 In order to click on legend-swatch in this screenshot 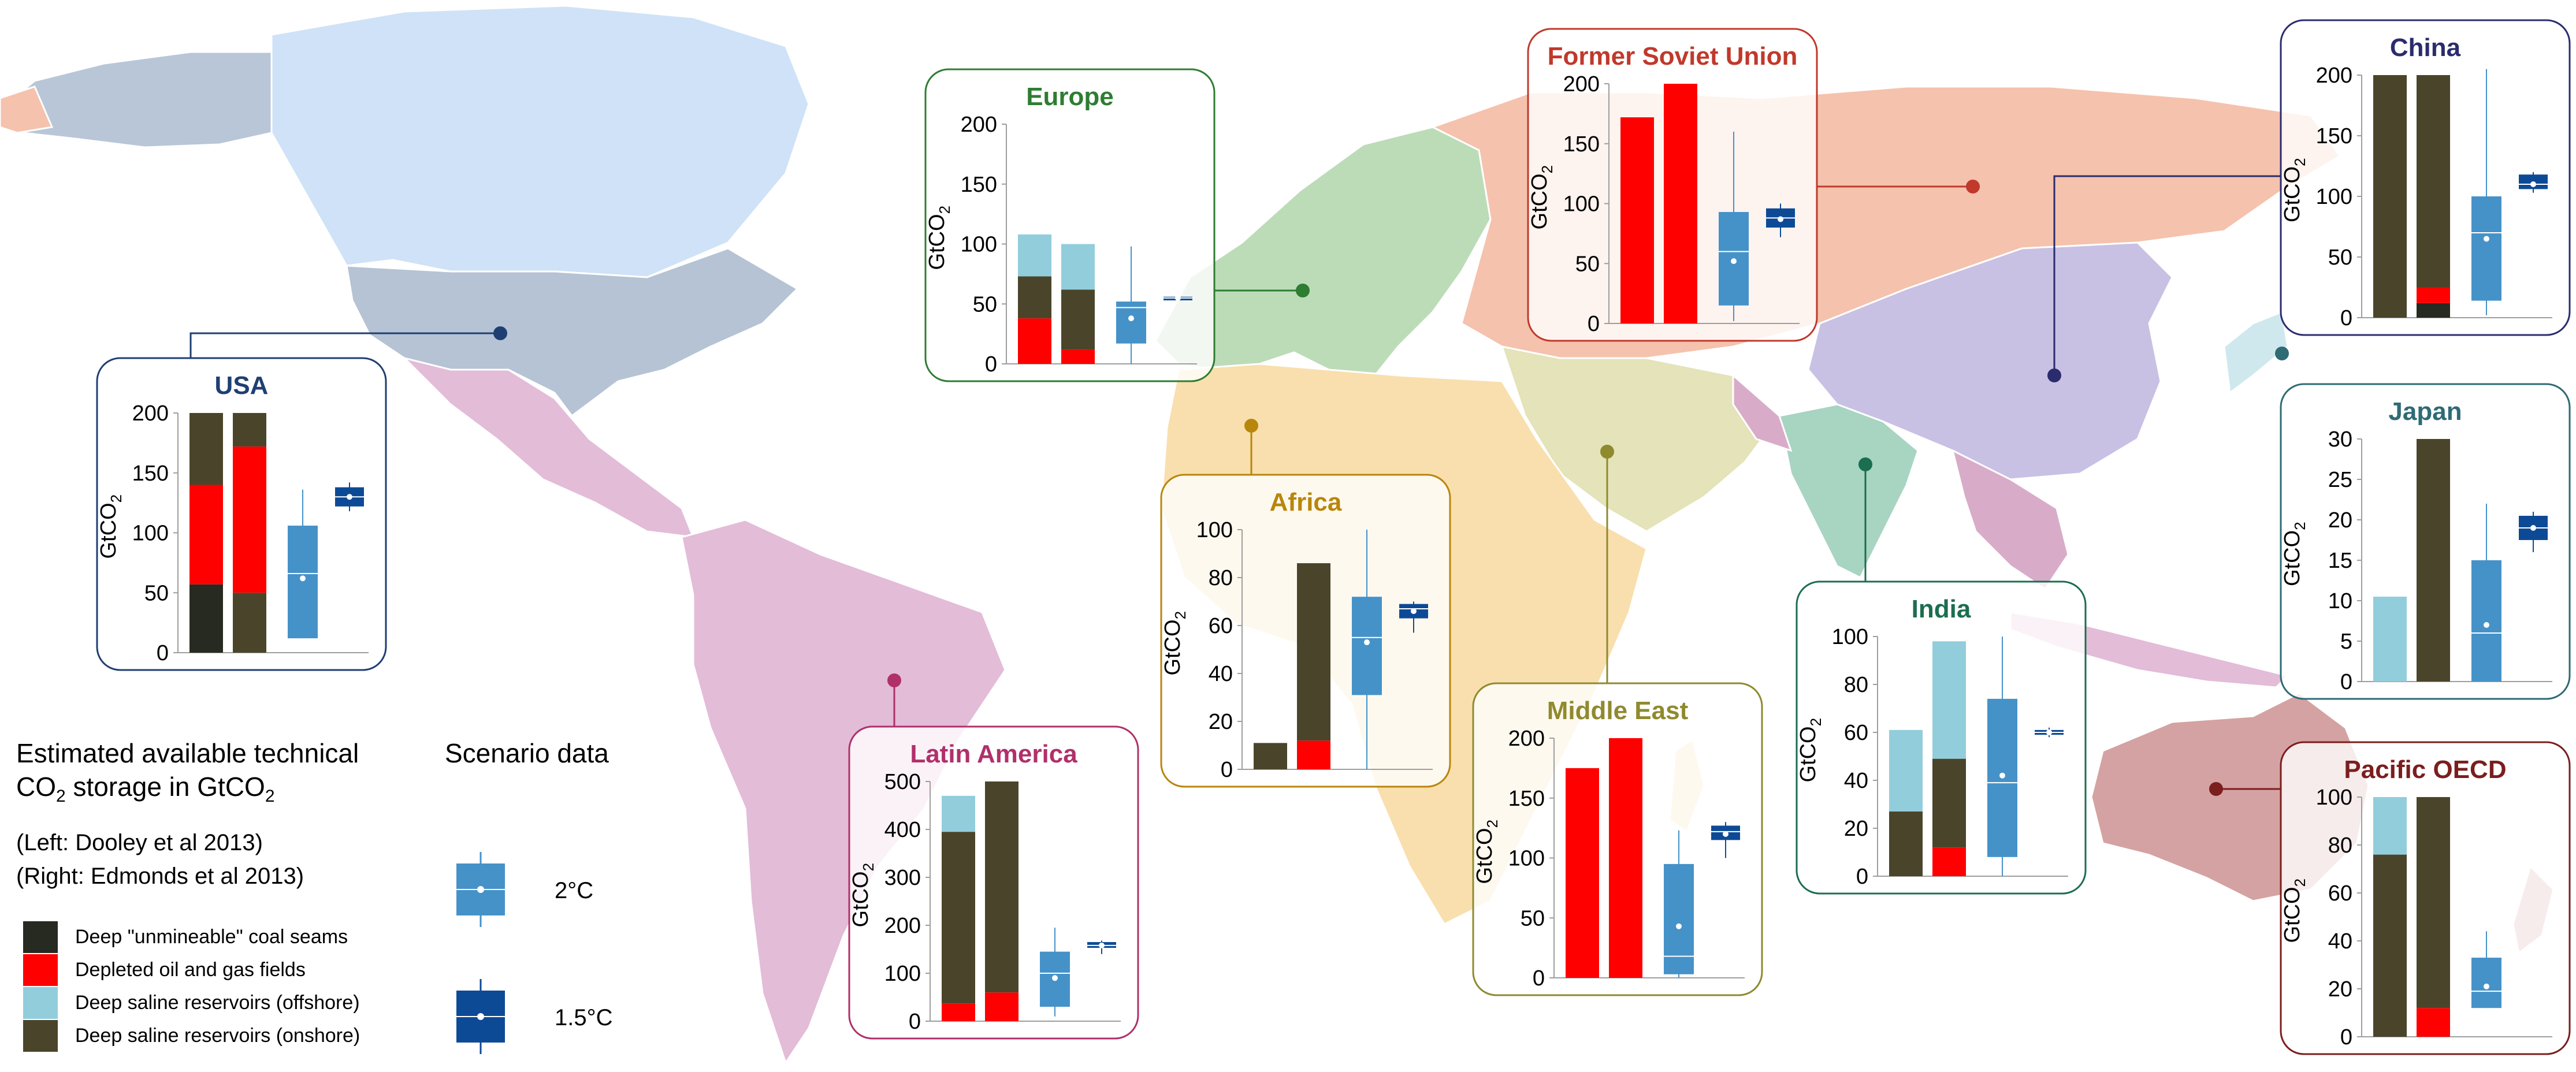, I will do `click(40, 1003)`.